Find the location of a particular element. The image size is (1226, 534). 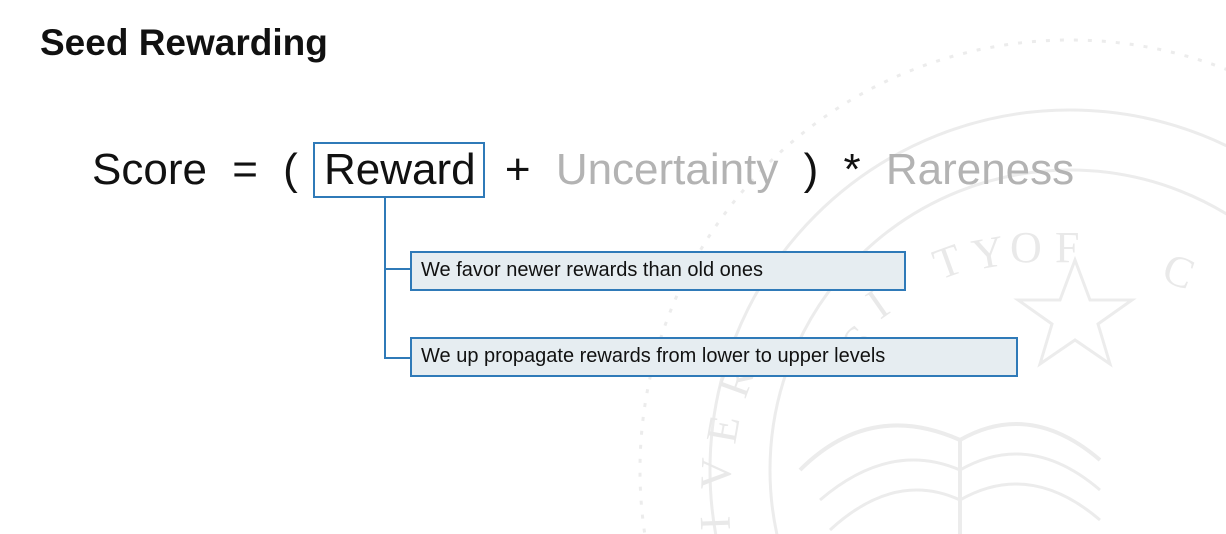

formula-equals: = is located at coordinates (245, 169).